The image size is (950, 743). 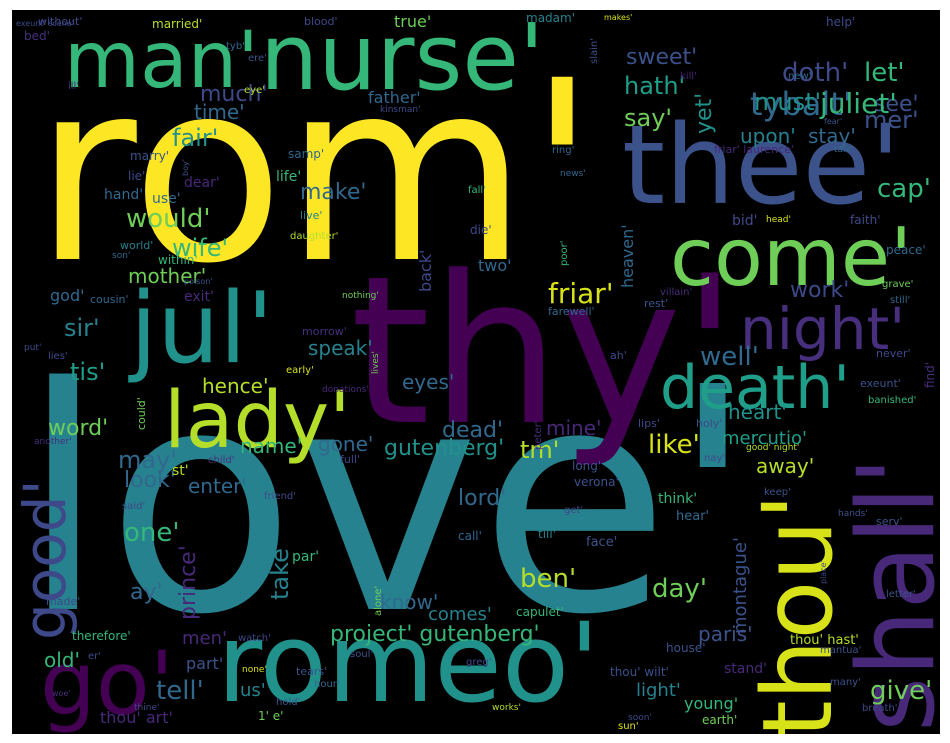 I want to click on word-romeo: romeo', so click(x=408, y=663).